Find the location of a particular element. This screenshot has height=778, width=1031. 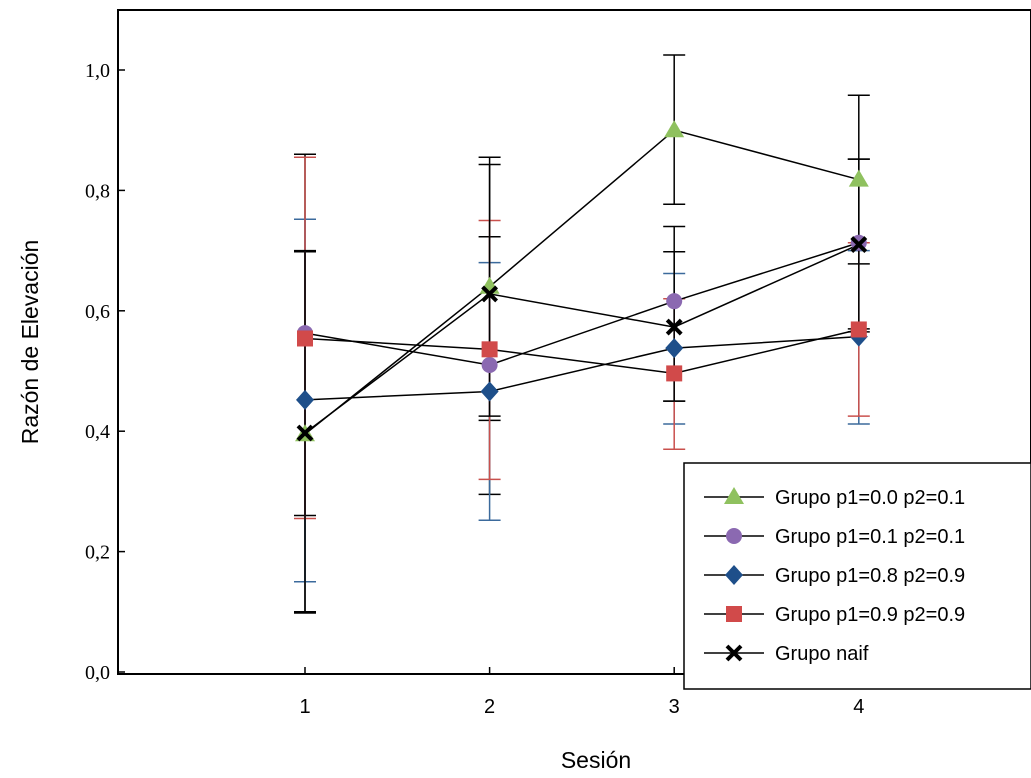

y-axis-title: Razón de Elevación is located at coordinates (30, 342).